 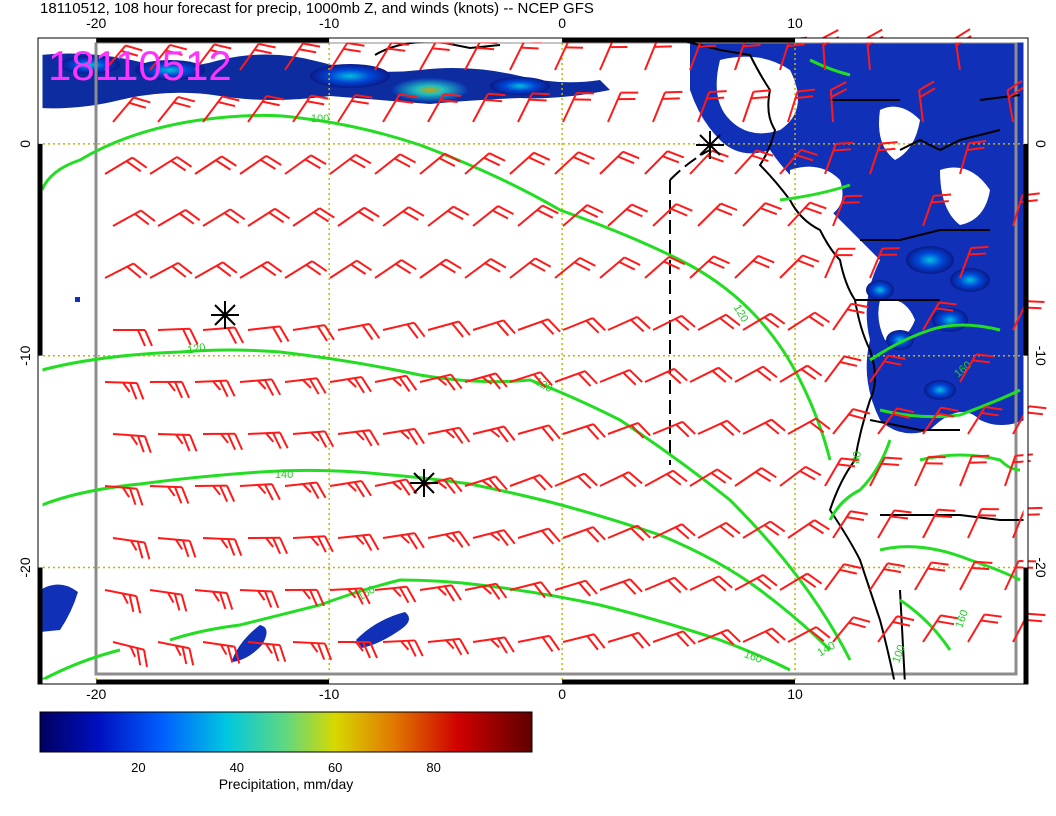 I want to click on lon-tick-label-bottom: 0, so click(x=562, y=694).